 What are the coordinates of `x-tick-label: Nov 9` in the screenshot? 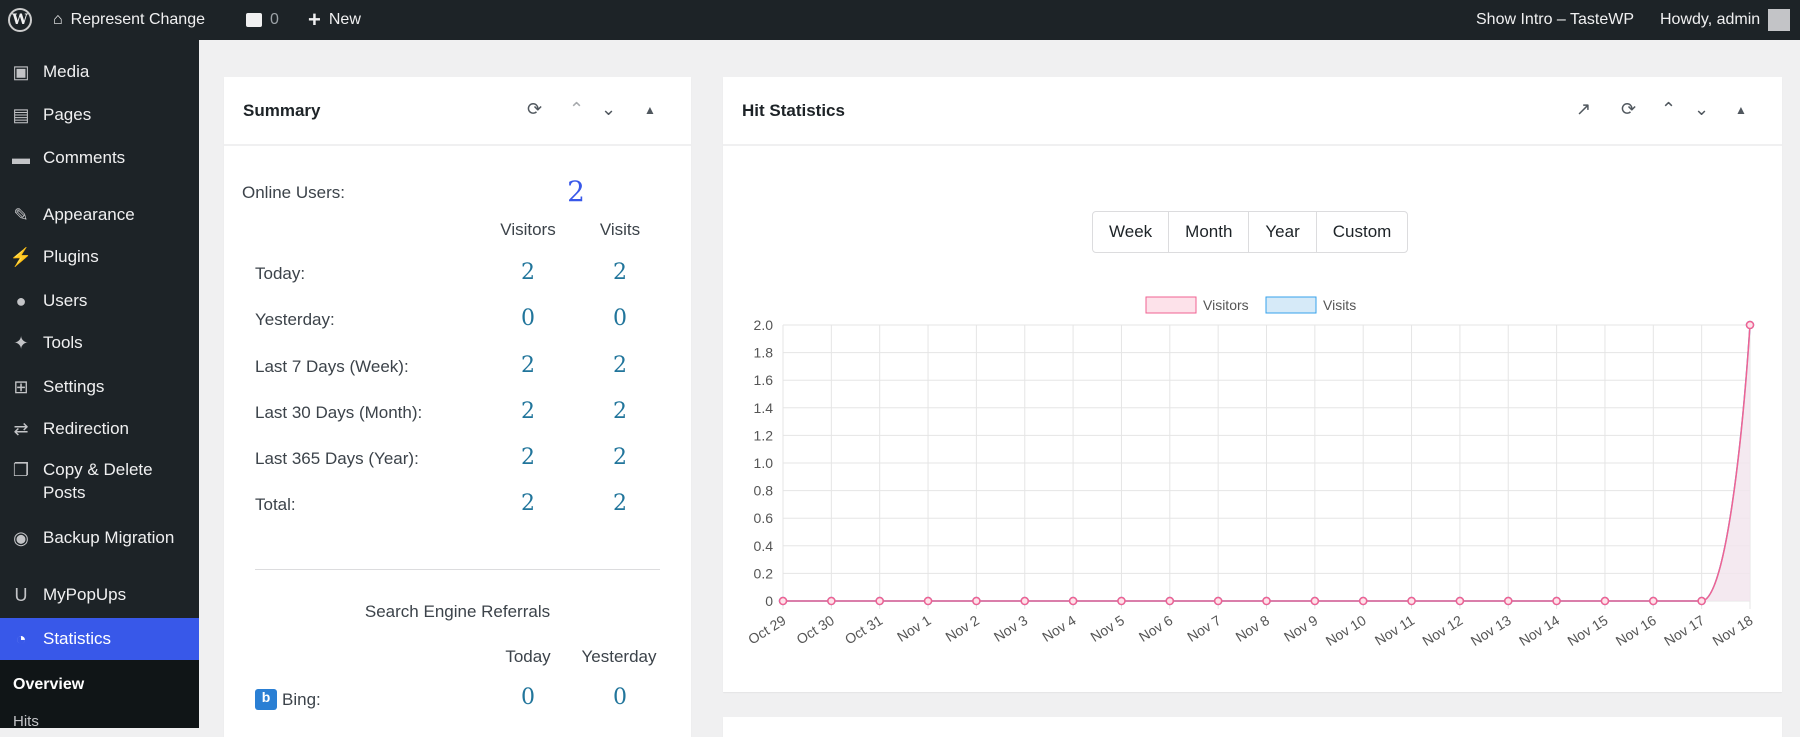 It's located at (1301, 628).